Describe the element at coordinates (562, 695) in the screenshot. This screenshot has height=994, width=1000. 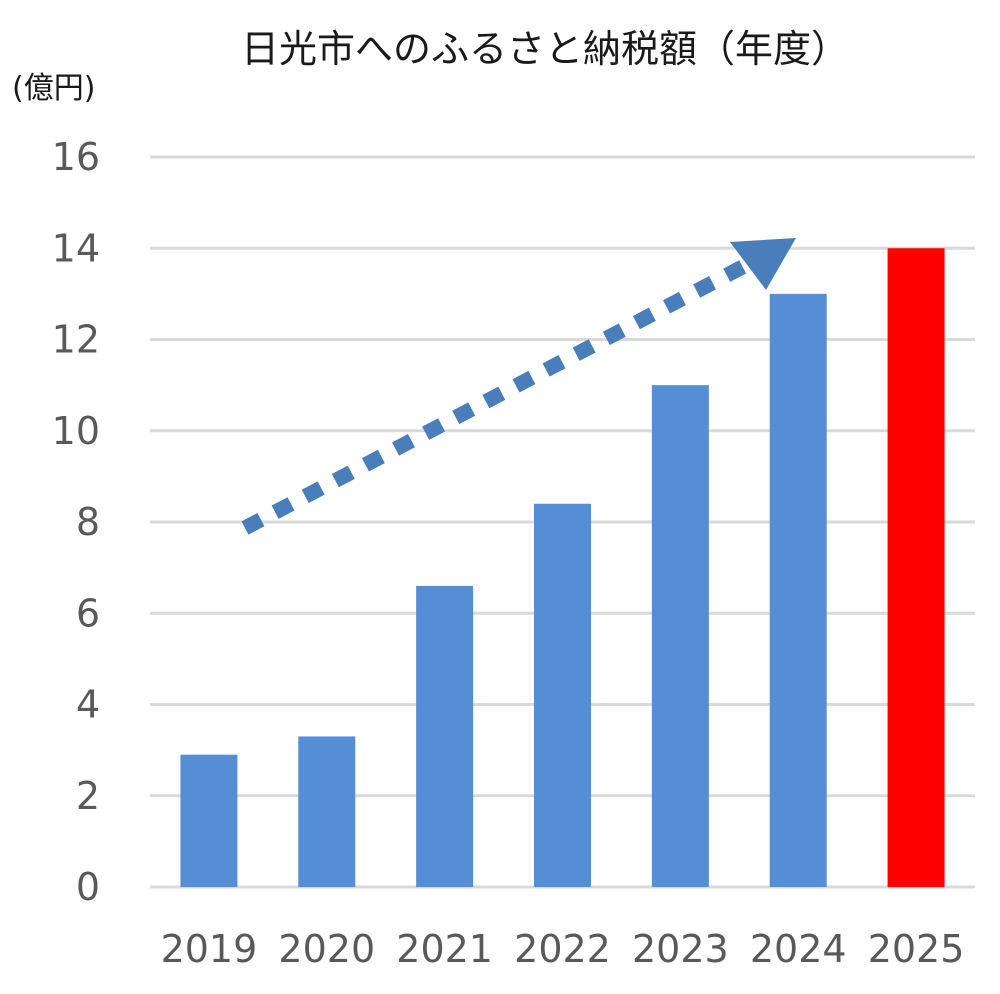
I see `bar-2022` at that location.